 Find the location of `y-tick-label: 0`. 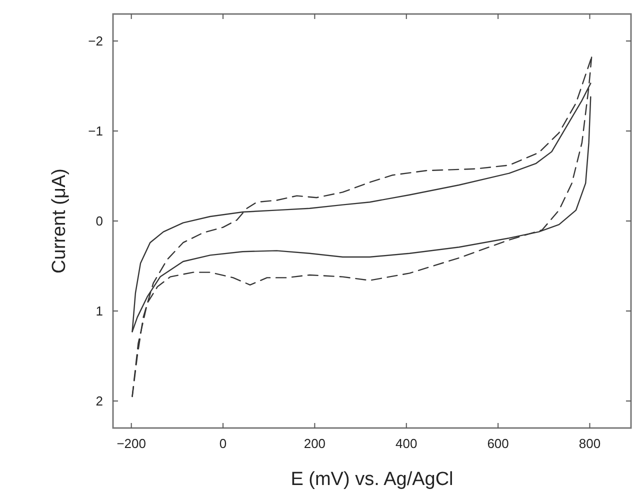

y-tick-label: 0 is located at coordinates (99, 221).